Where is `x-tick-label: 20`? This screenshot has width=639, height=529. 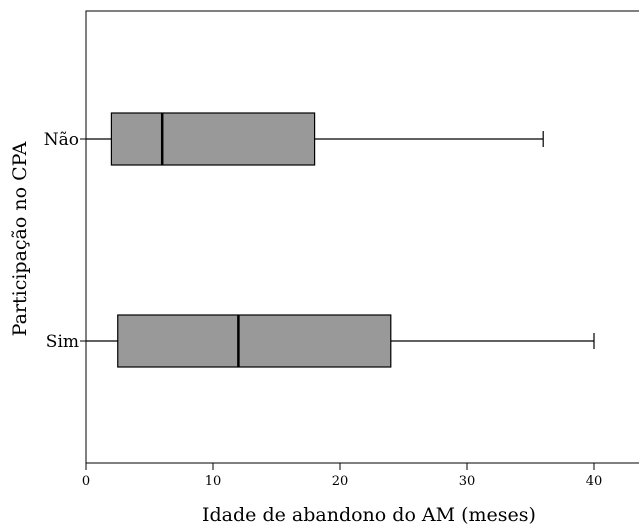
x-tick-label: 20 is located at coordinates (340, 481).